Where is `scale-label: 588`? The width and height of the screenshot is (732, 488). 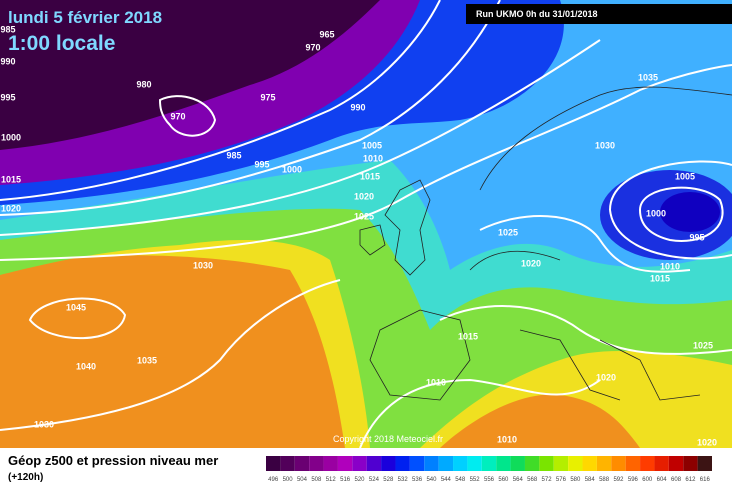
scale-label: 588 is located at coordinates (604, 480).